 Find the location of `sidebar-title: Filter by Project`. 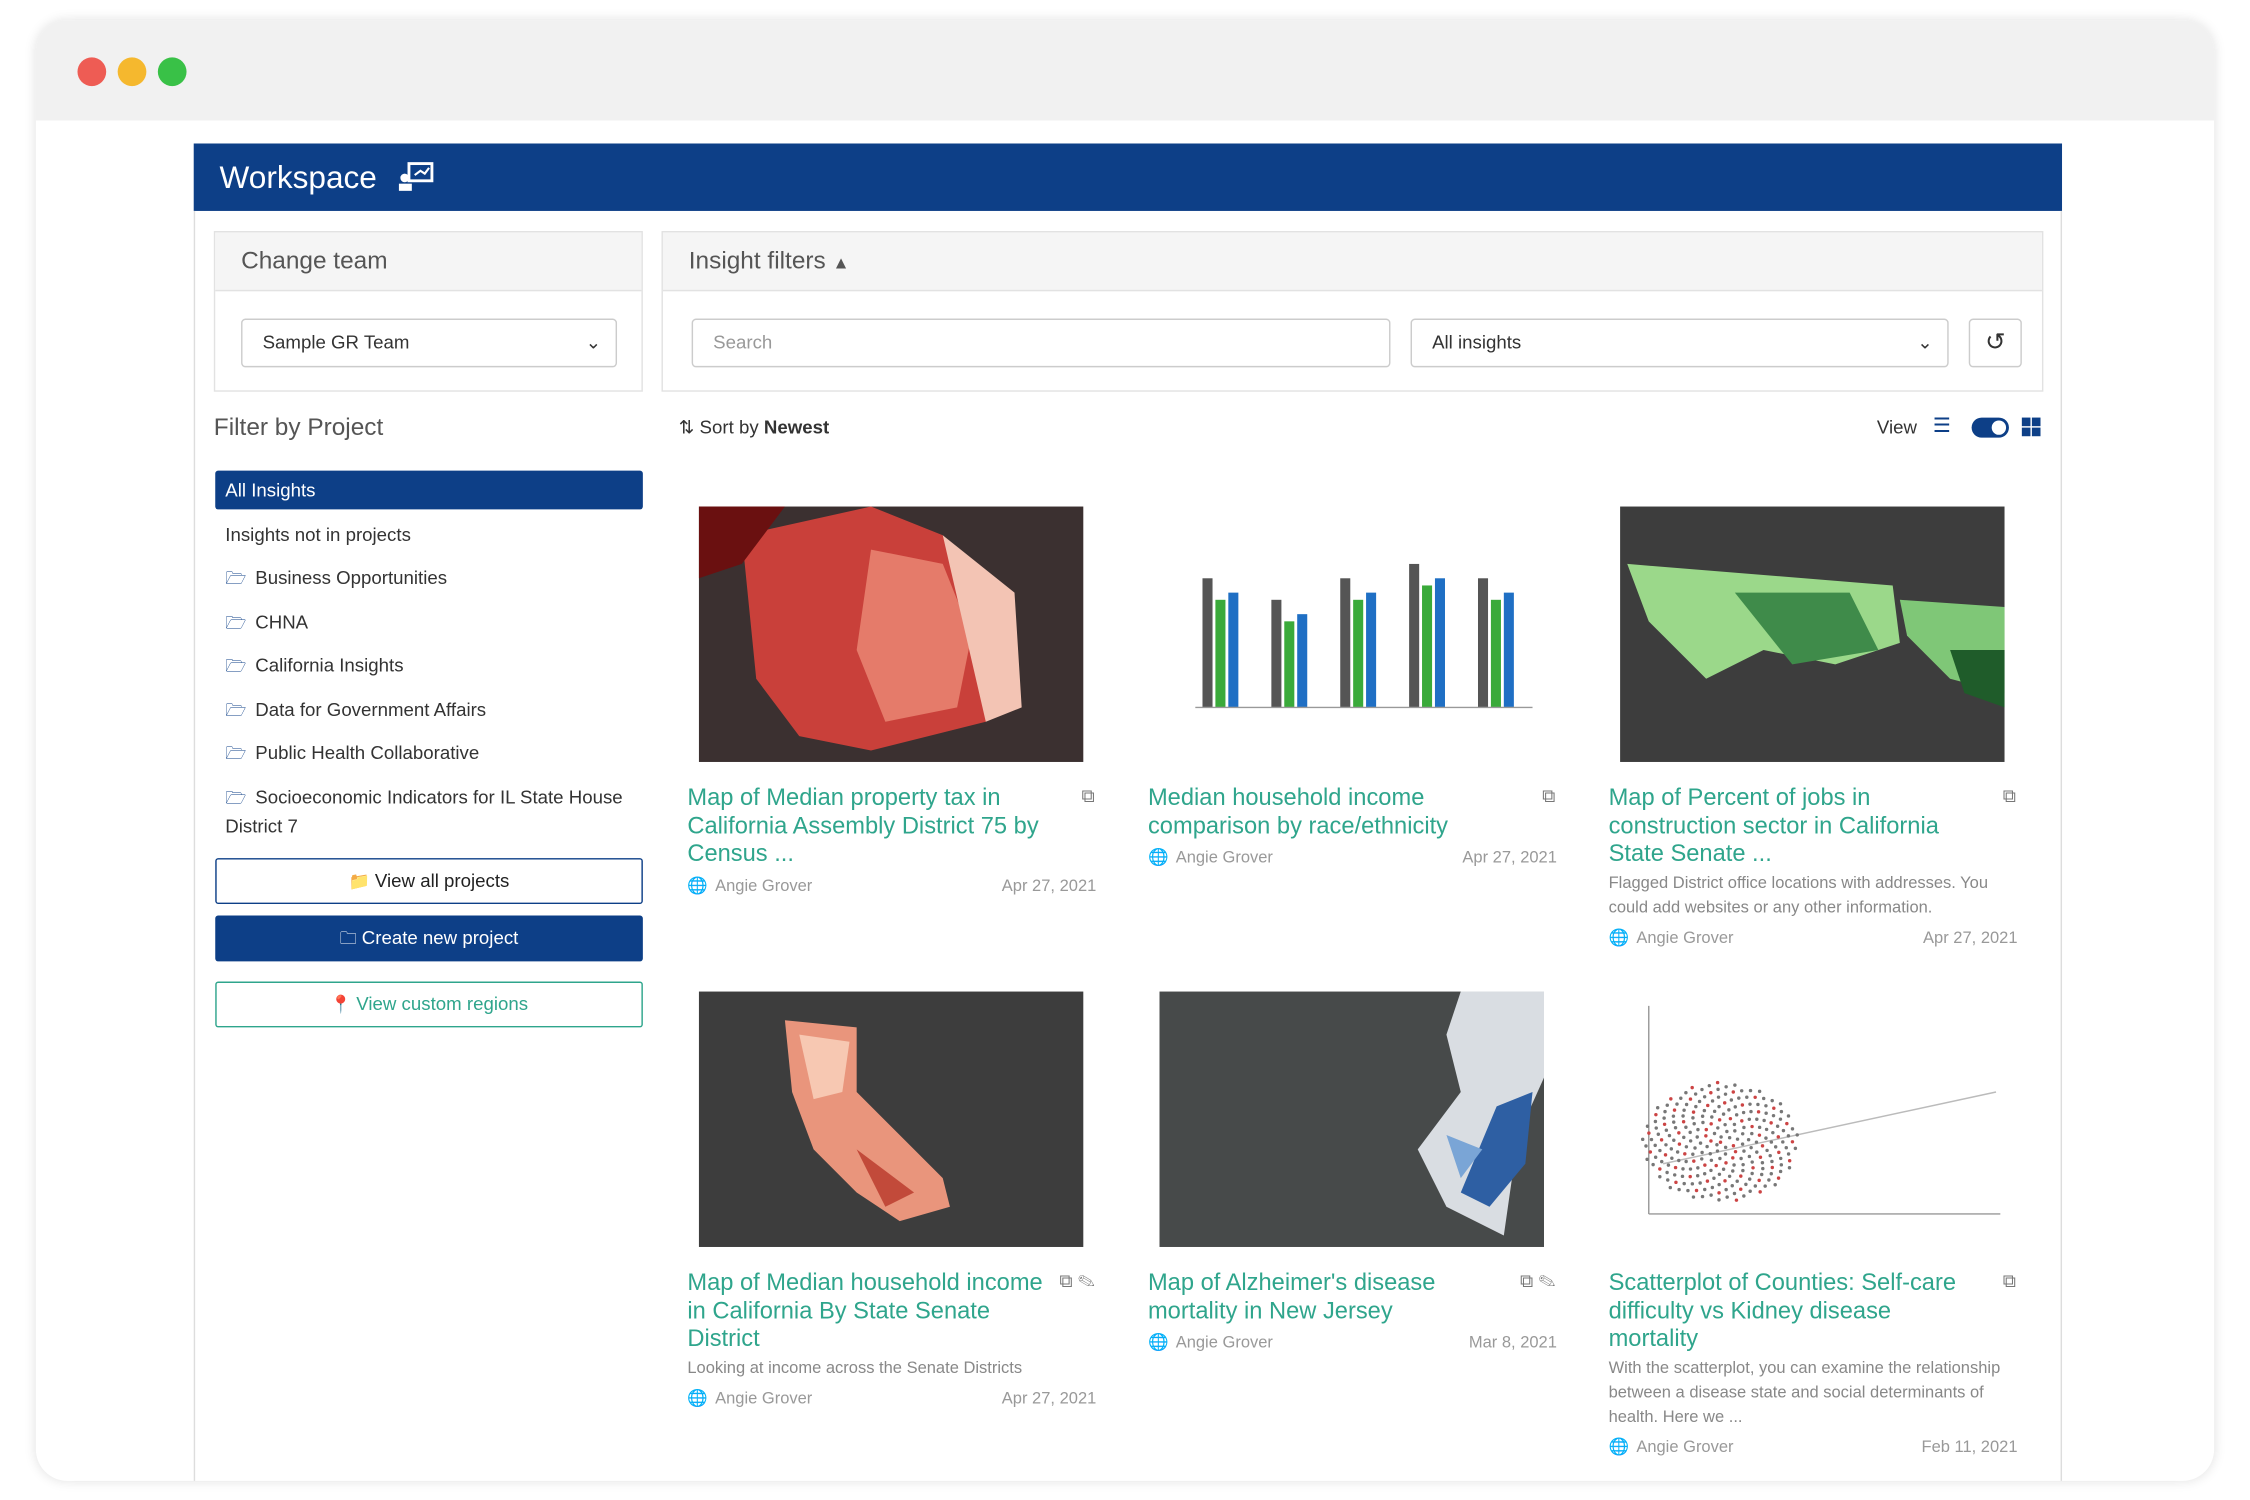

sidebar-title: Filter by Project is located at coordinates (298, 427).